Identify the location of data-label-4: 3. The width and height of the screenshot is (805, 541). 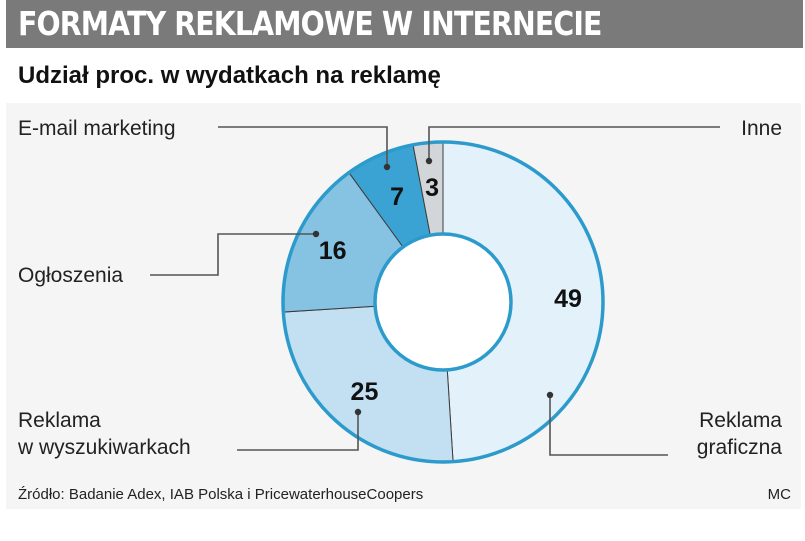
(432, 188).